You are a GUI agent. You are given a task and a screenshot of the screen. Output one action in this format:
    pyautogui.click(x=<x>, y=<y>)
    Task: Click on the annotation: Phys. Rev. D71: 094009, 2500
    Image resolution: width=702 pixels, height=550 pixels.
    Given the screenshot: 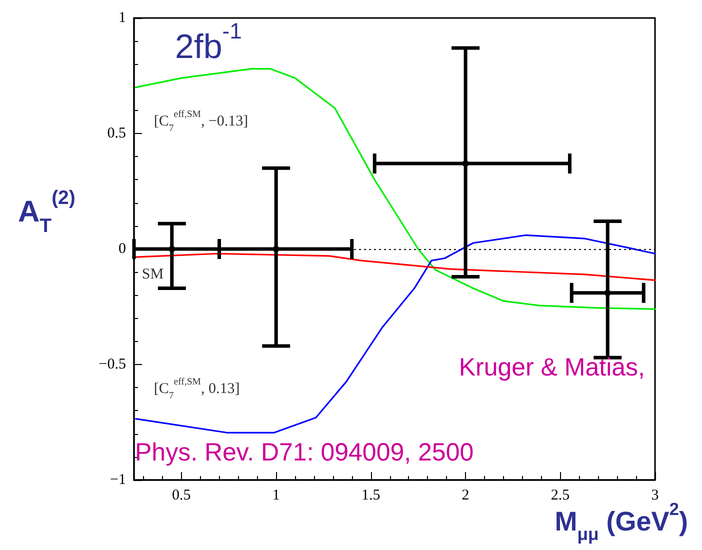 What is the action you would take?
    pyautogui.click(x=304, y=452)
    